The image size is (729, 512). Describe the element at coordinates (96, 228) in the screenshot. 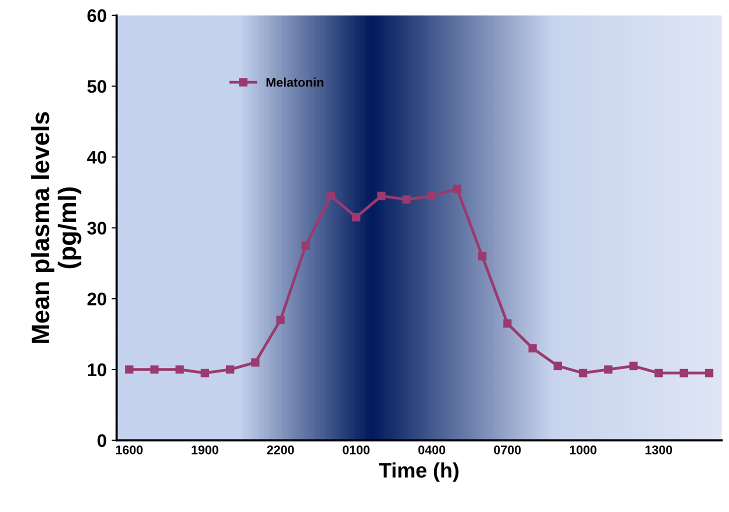

I see `y-tick-label: 30` at that location.